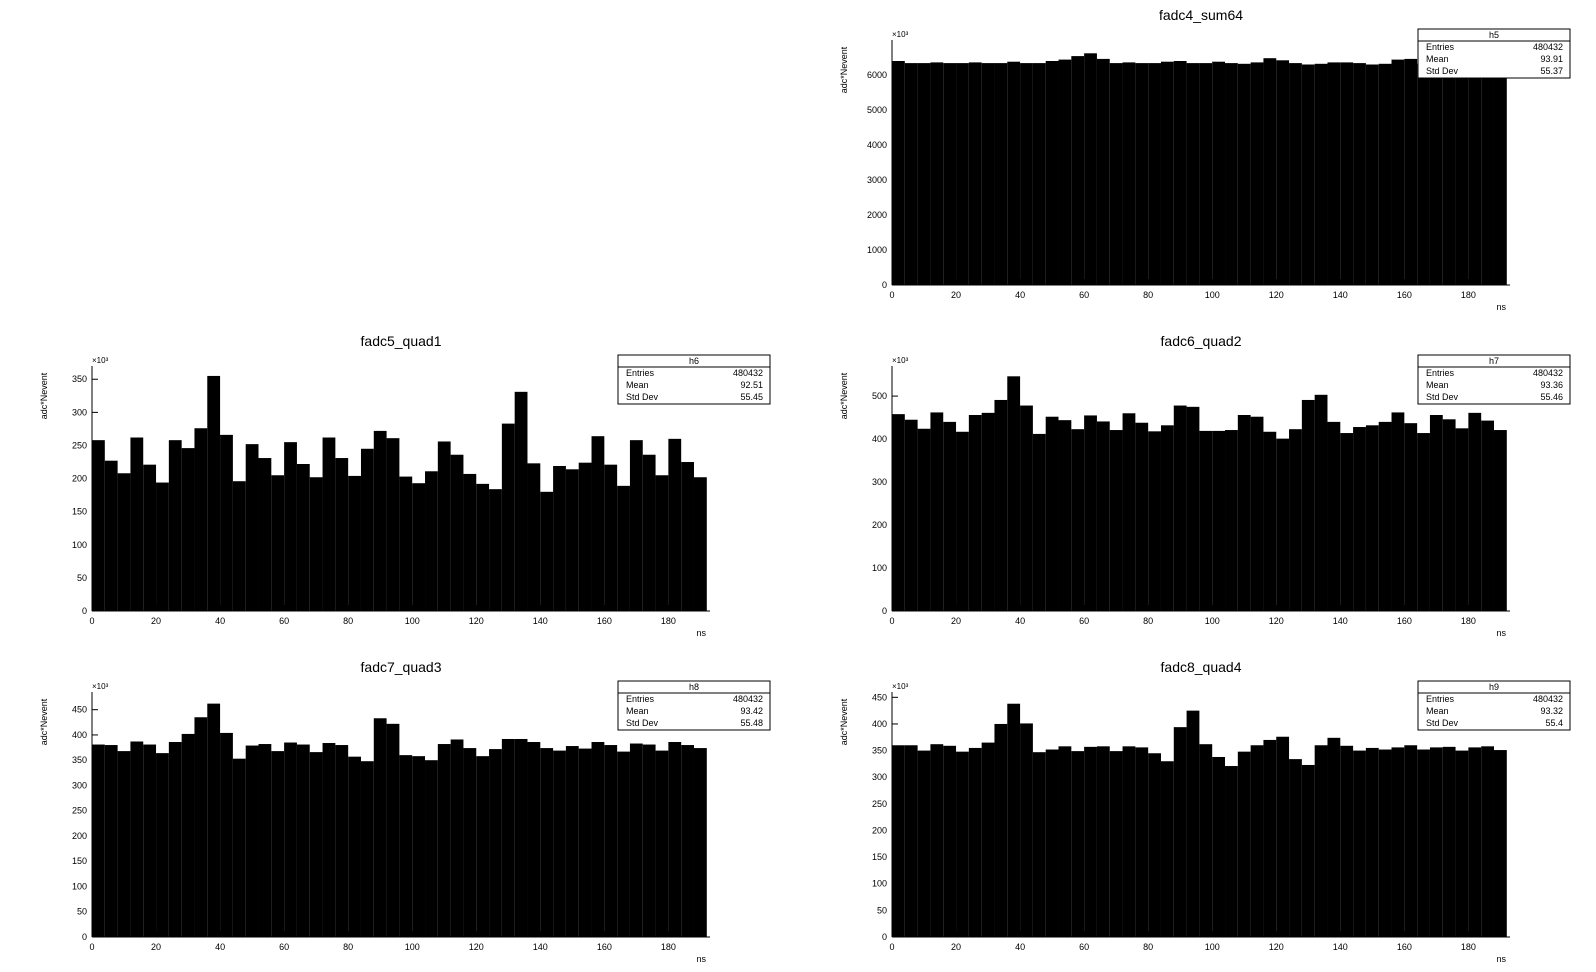 The image size is (1596, 972). I want to click on stats-name: h9, so click(1494, 687).